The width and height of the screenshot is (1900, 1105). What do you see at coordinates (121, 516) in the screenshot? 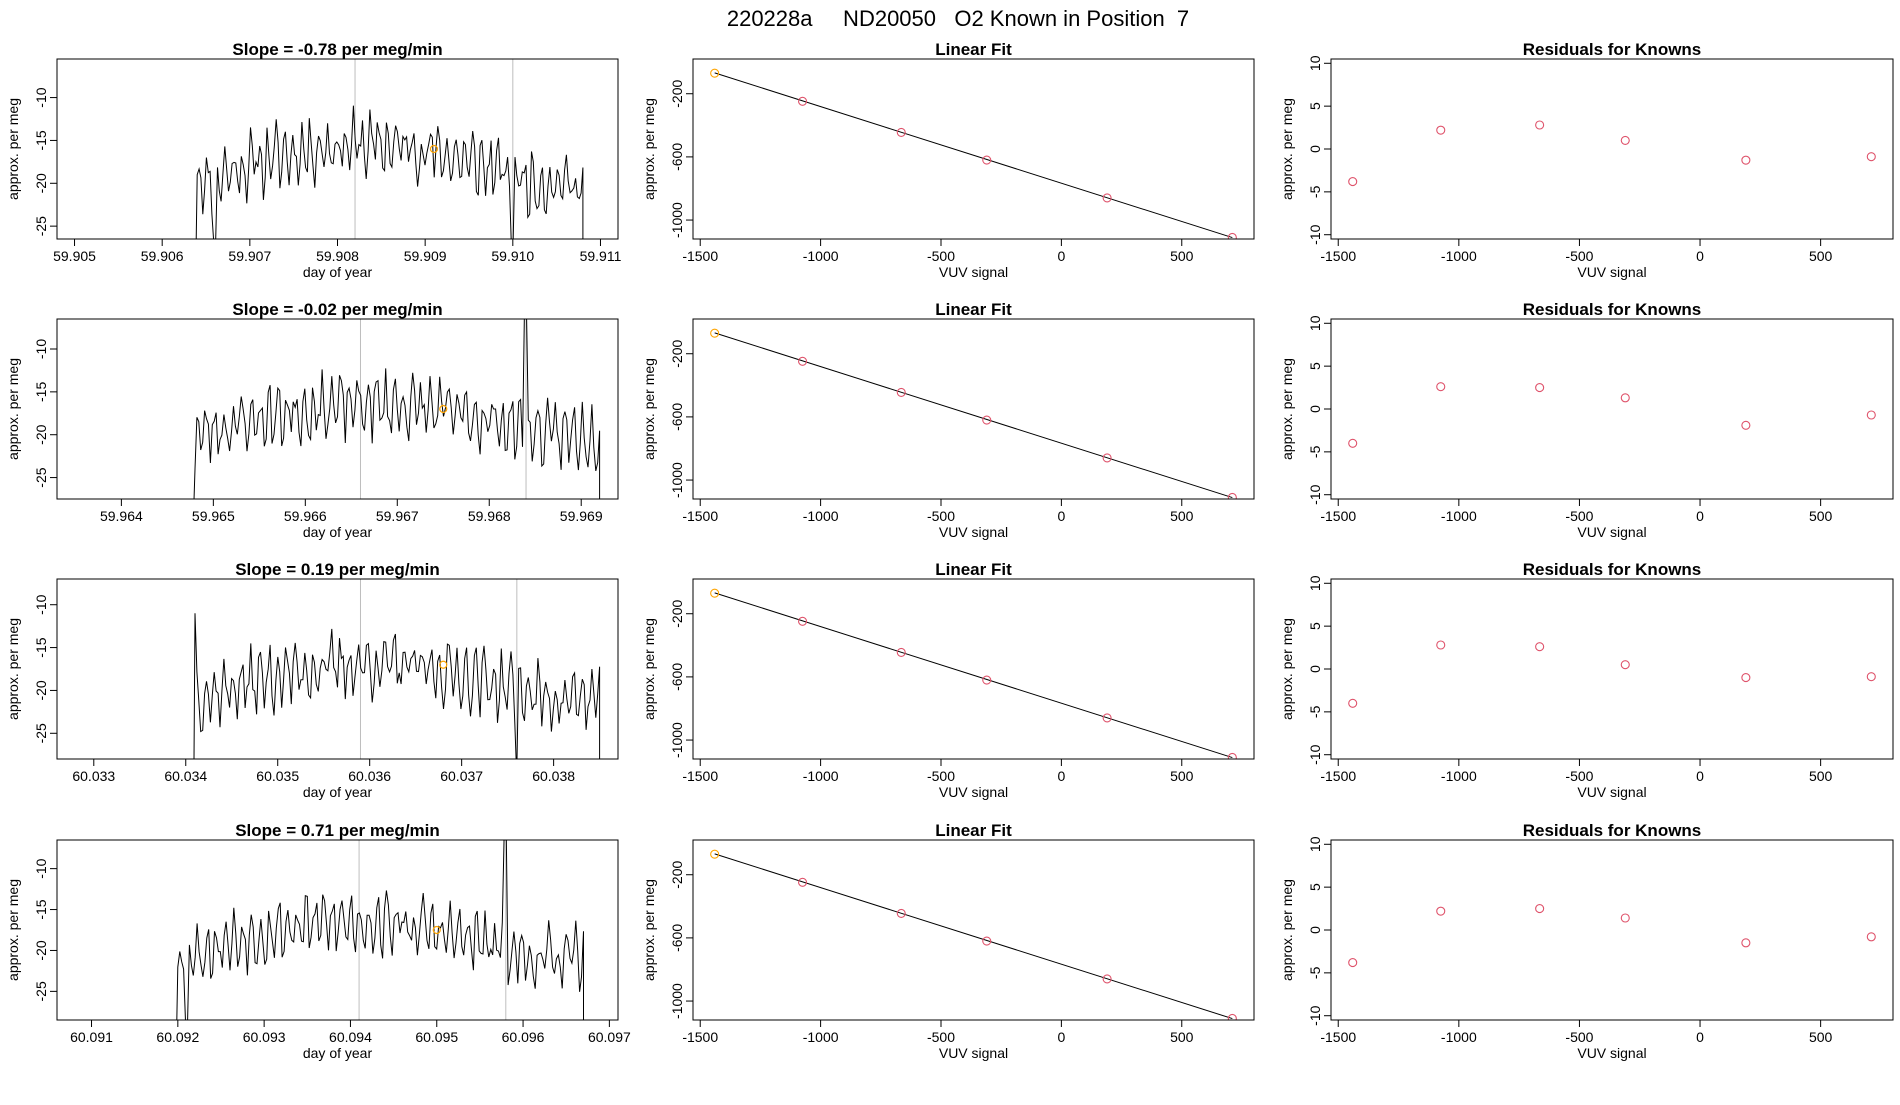
I see `x-tick-label: 59.964` at bounding box center [121, 516].